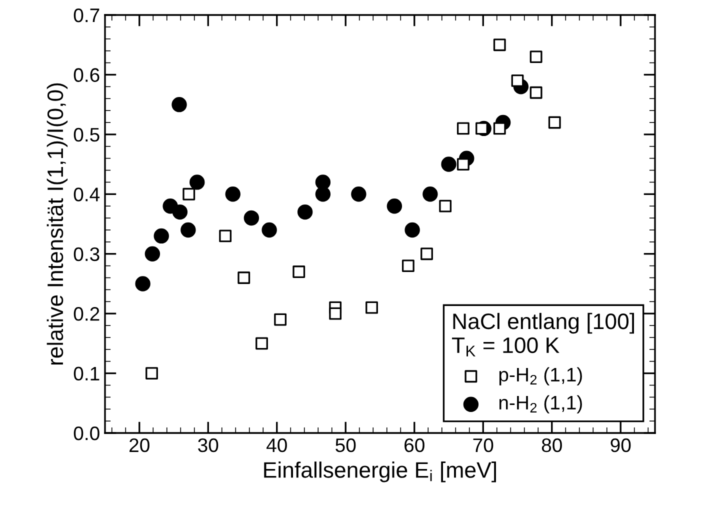 Image resolution: width=707 pixels, height=519 pixels. I want to click on x-tick-label: 50, so click(346, 445).